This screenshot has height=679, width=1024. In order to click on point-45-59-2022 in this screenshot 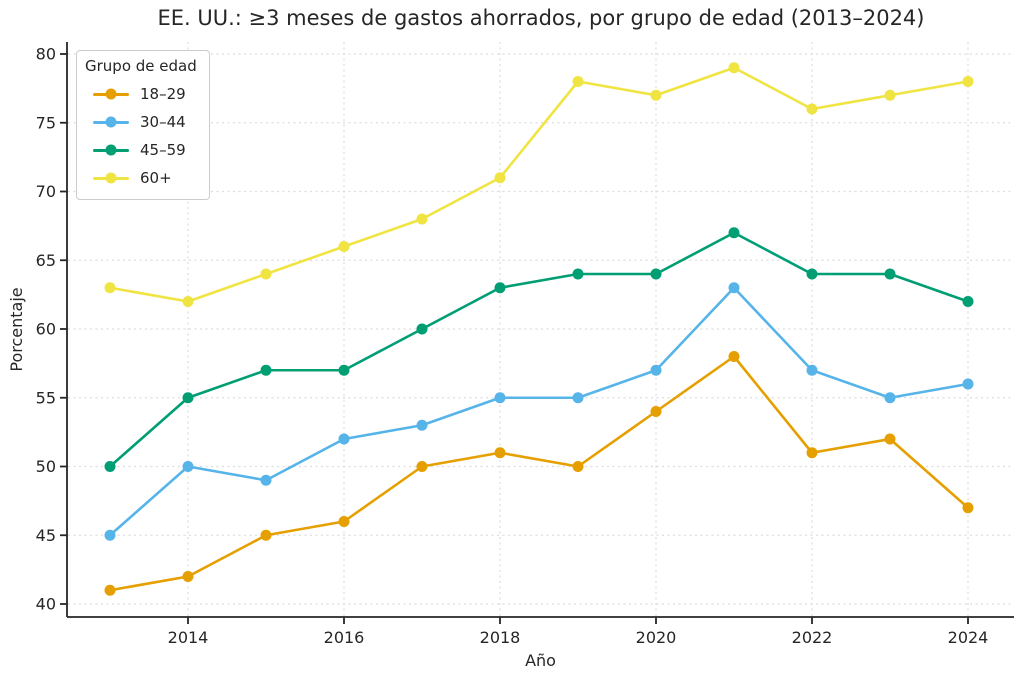, I will do `click(812, 274)`.